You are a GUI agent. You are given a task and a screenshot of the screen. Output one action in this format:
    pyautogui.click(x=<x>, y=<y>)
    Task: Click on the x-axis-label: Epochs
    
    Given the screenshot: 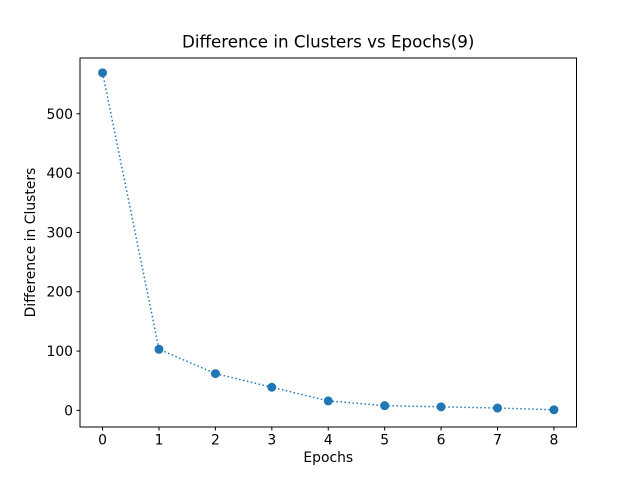 What is the action you would take?
    pyautogui.click(x=328, y=458)
    